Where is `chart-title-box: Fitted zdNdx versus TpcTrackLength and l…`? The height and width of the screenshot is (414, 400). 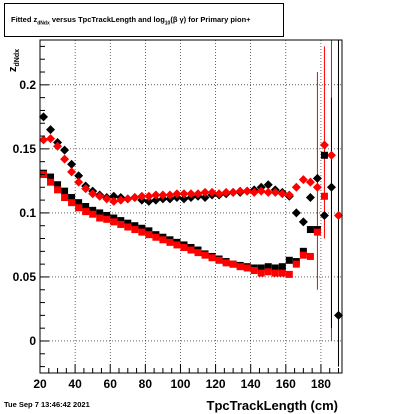
chart-title-box: Fitted zdNdx versus TpcTrackLength and l… is located at coordinates (144, 20).